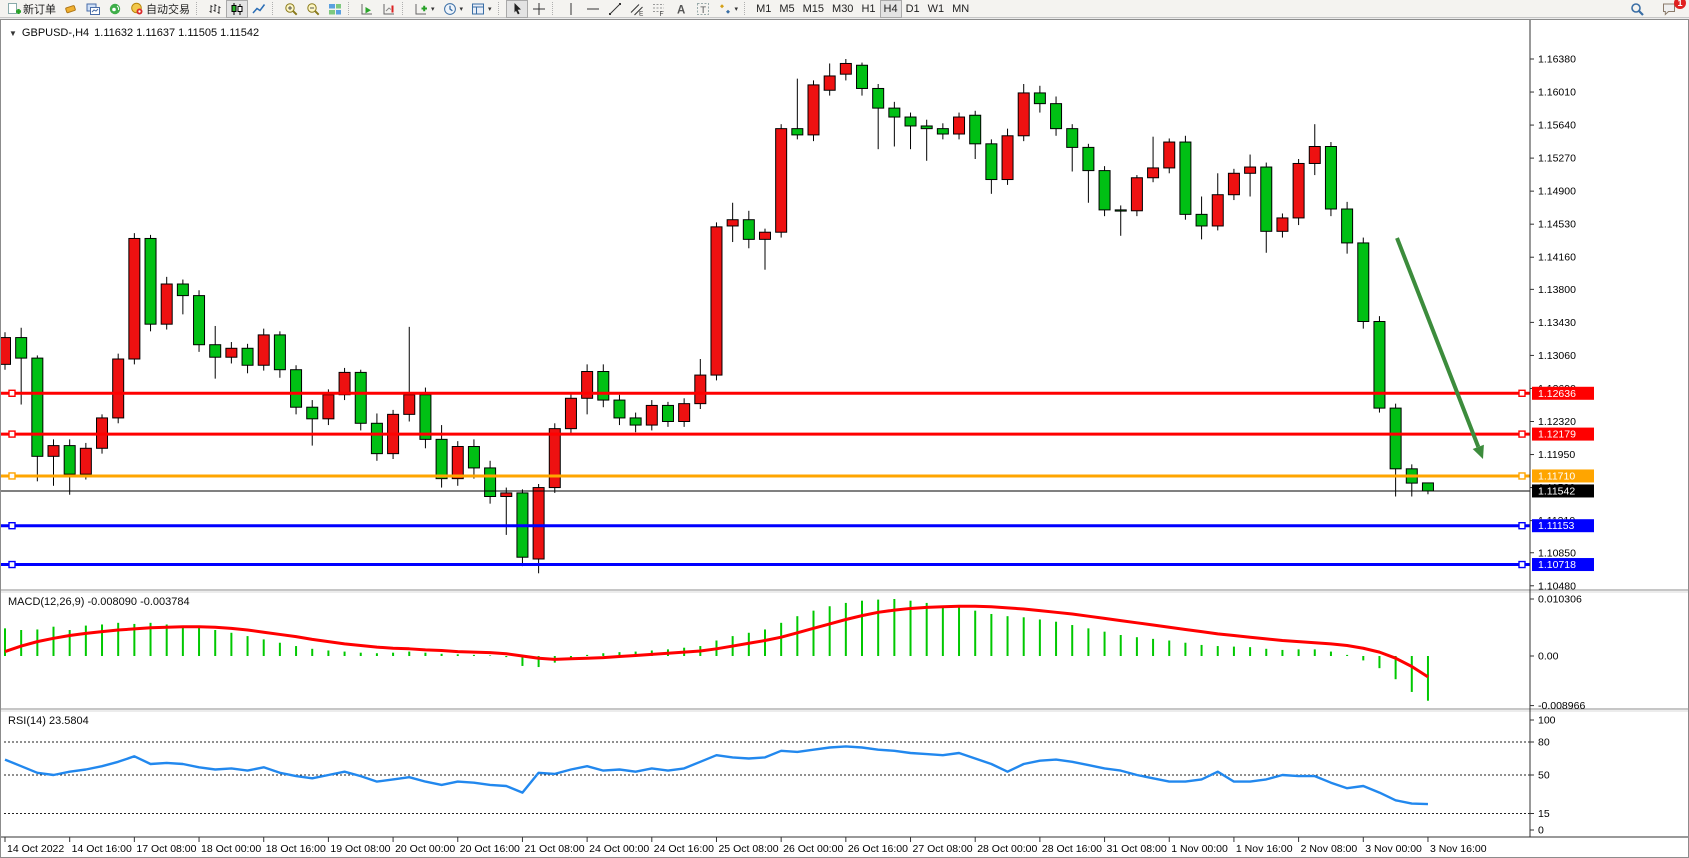 Image resolution: width=1689 pixels, height=858 pixels. Describe the element at coordinates (1672, 9) in the screenshot. I see `notifications-button: 1` at that location.